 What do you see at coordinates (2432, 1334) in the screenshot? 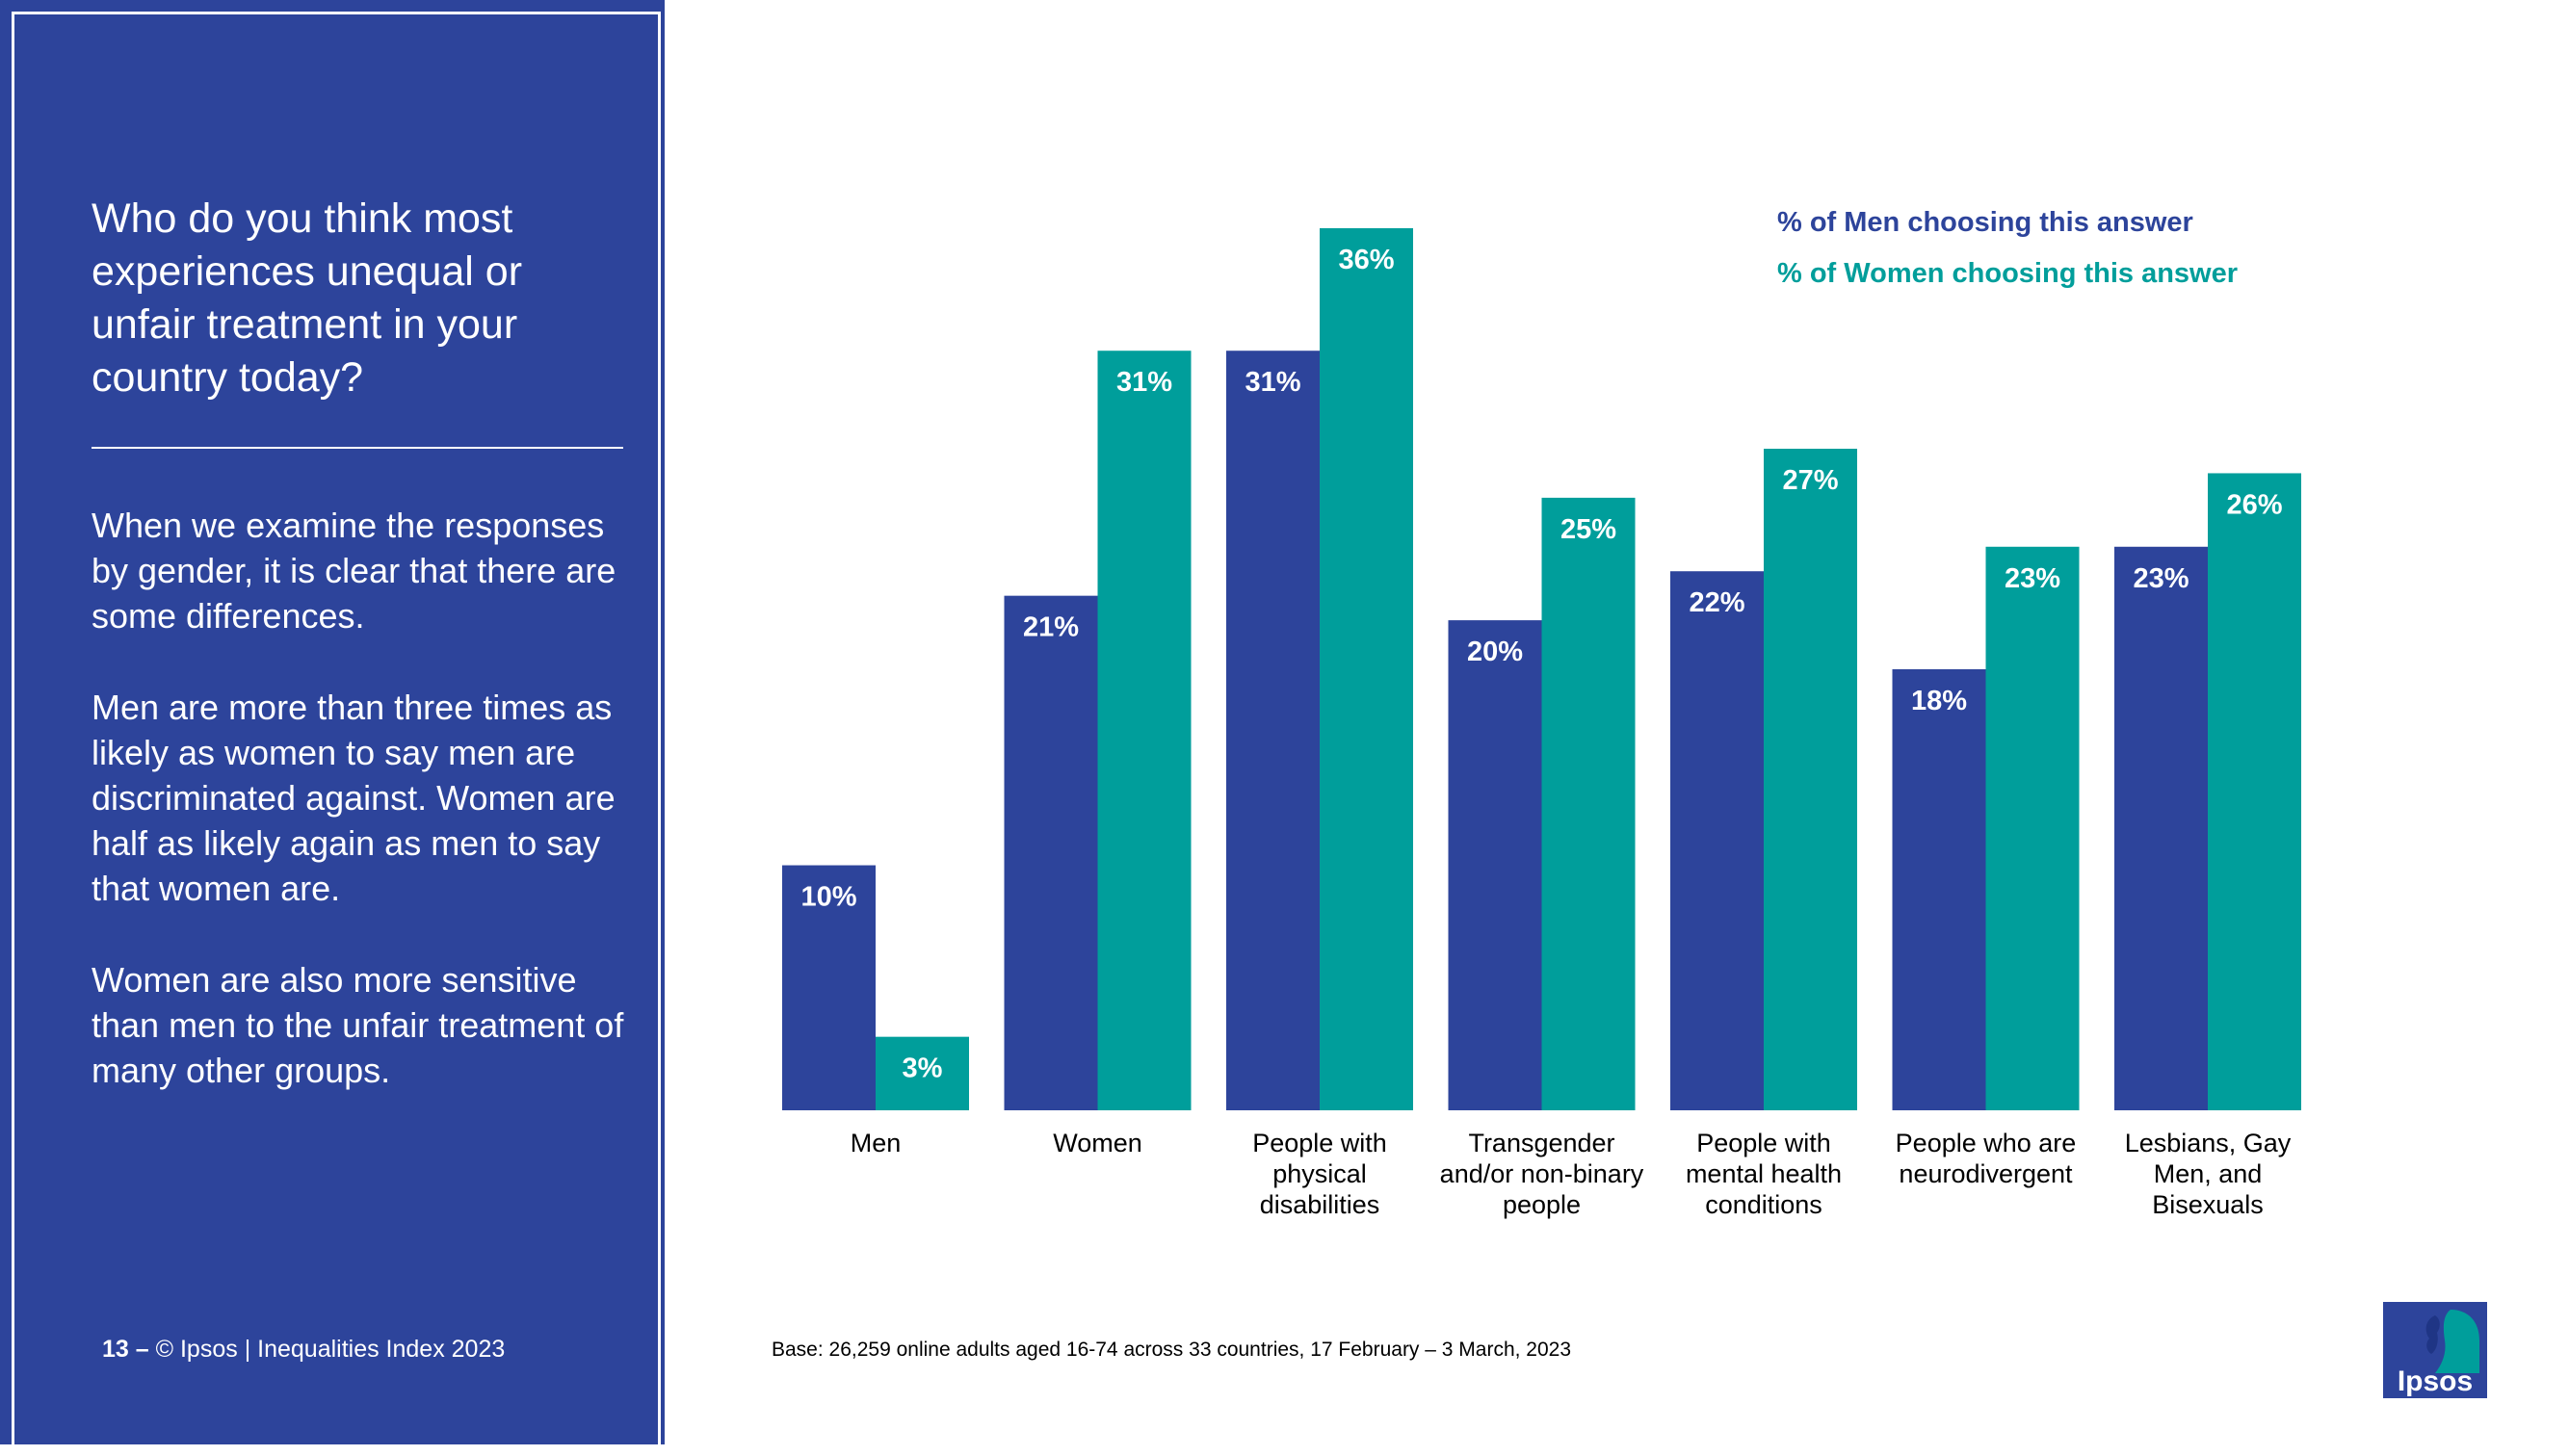
I see `logo-profile-shape` at bounding box center [2432, 1334].